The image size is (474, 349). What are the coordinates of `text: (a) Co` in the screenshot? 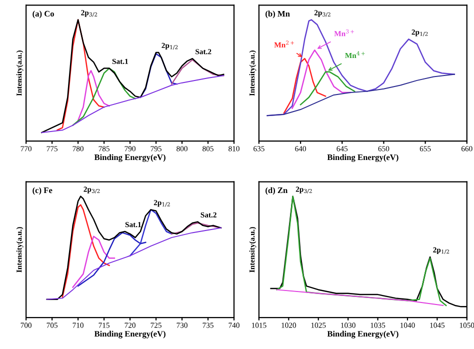 It's located at (43, 14).